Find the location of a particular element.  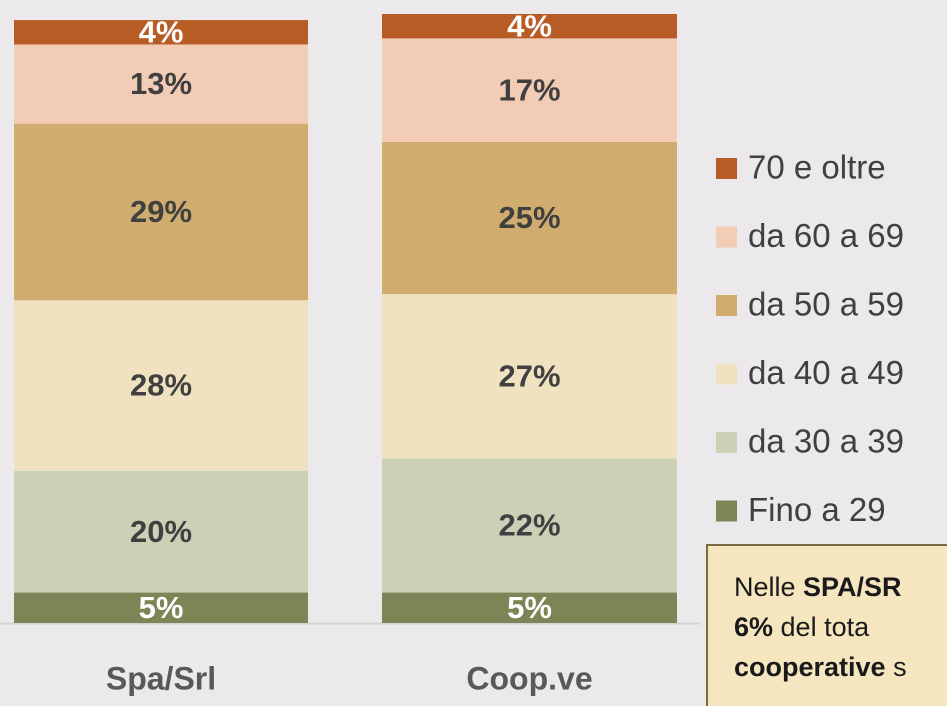

legend-label: da 50 a 59 is located at coordinates (826, 304).